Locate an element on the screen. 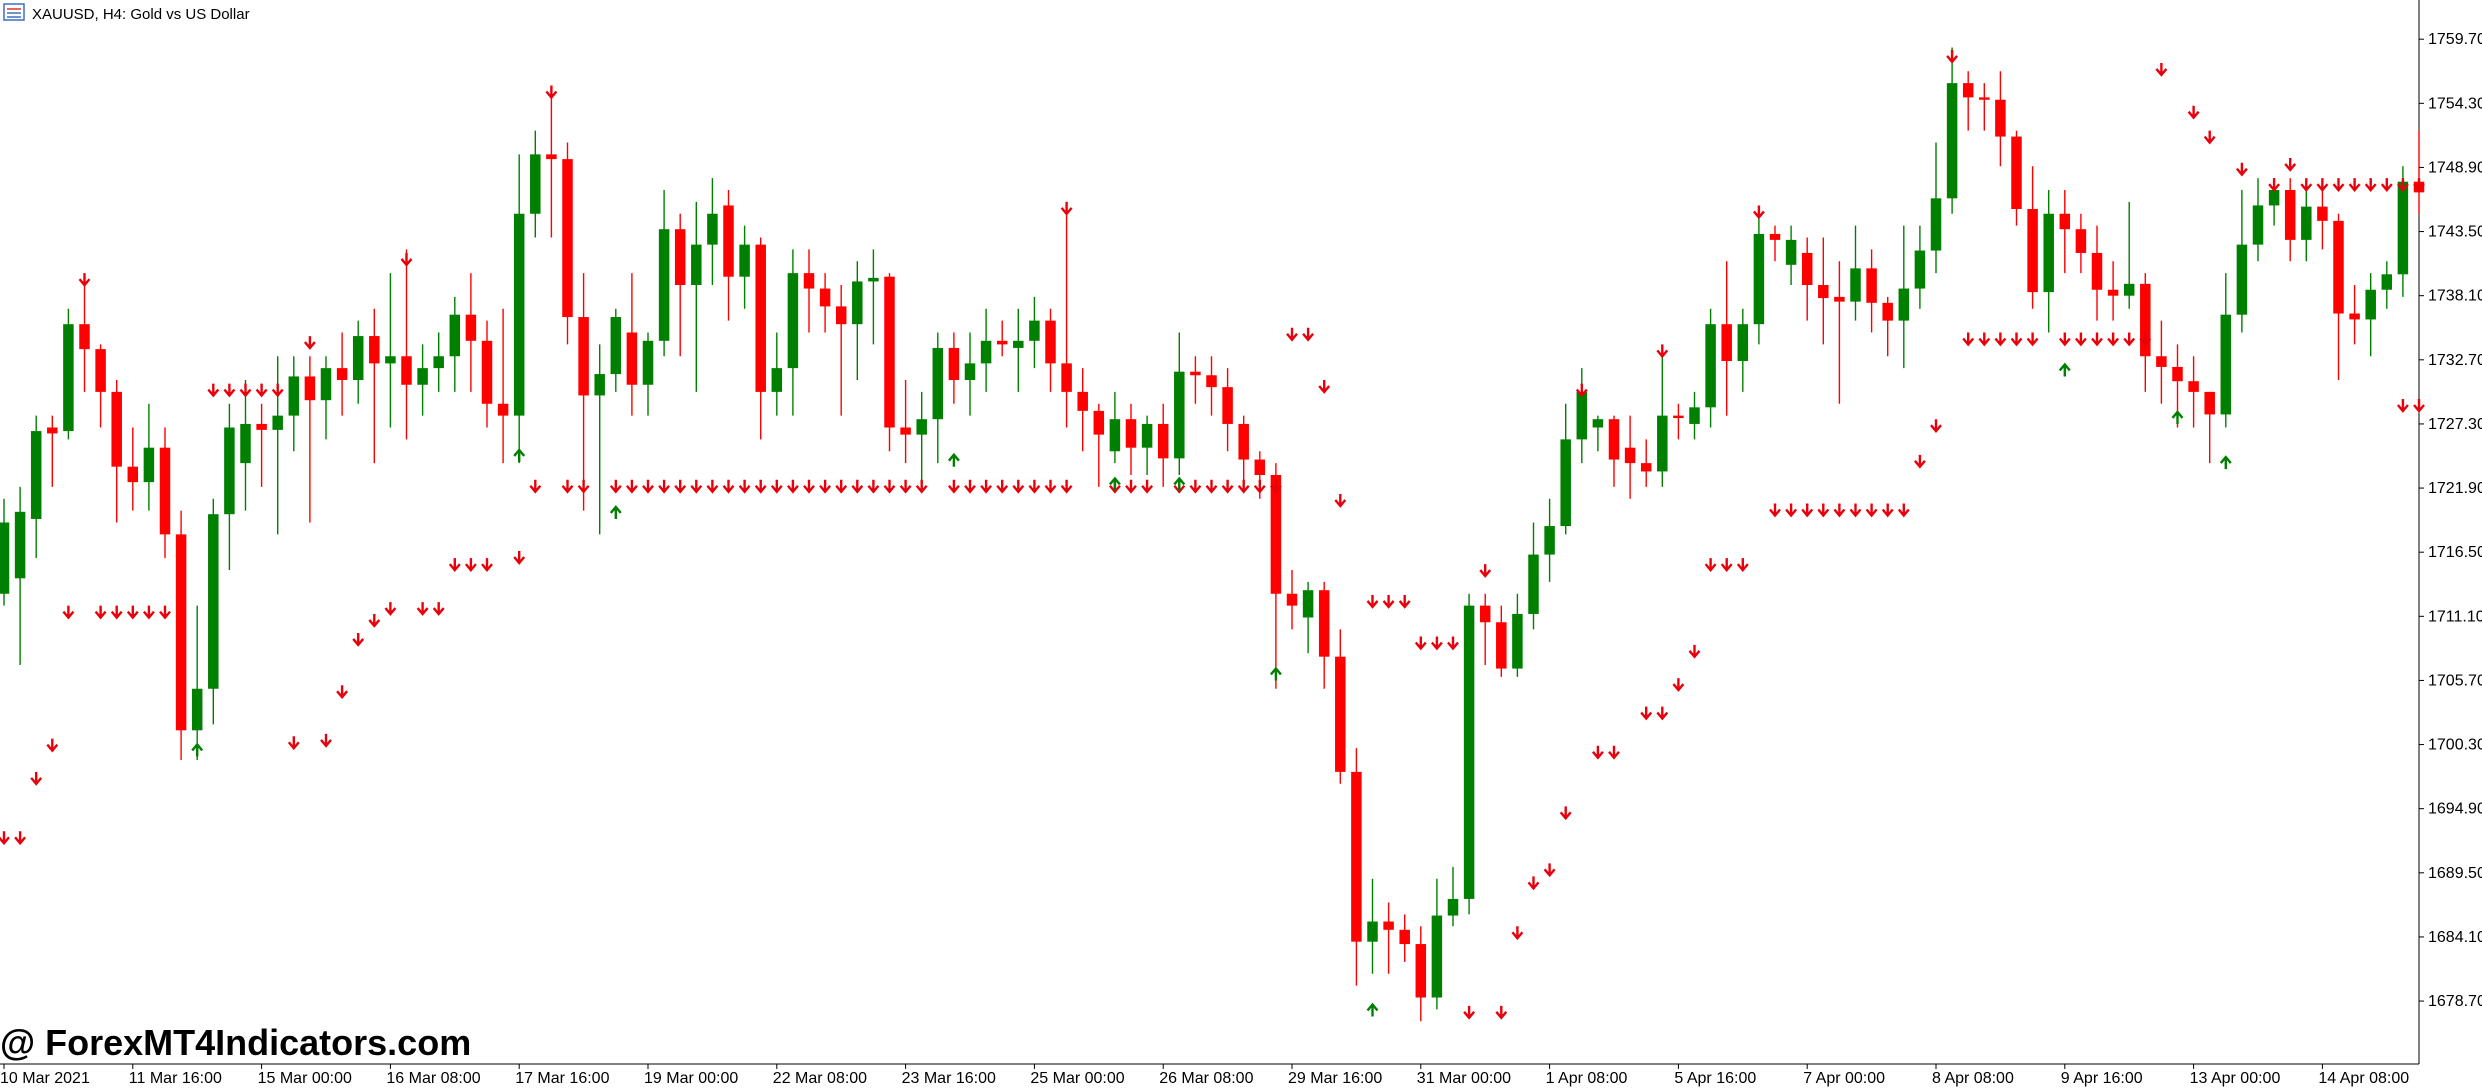 This screenshot has height=1088, width=2482. x-tick-label: 29 Mar 16:00 is located at coordinates (1335, 1078).